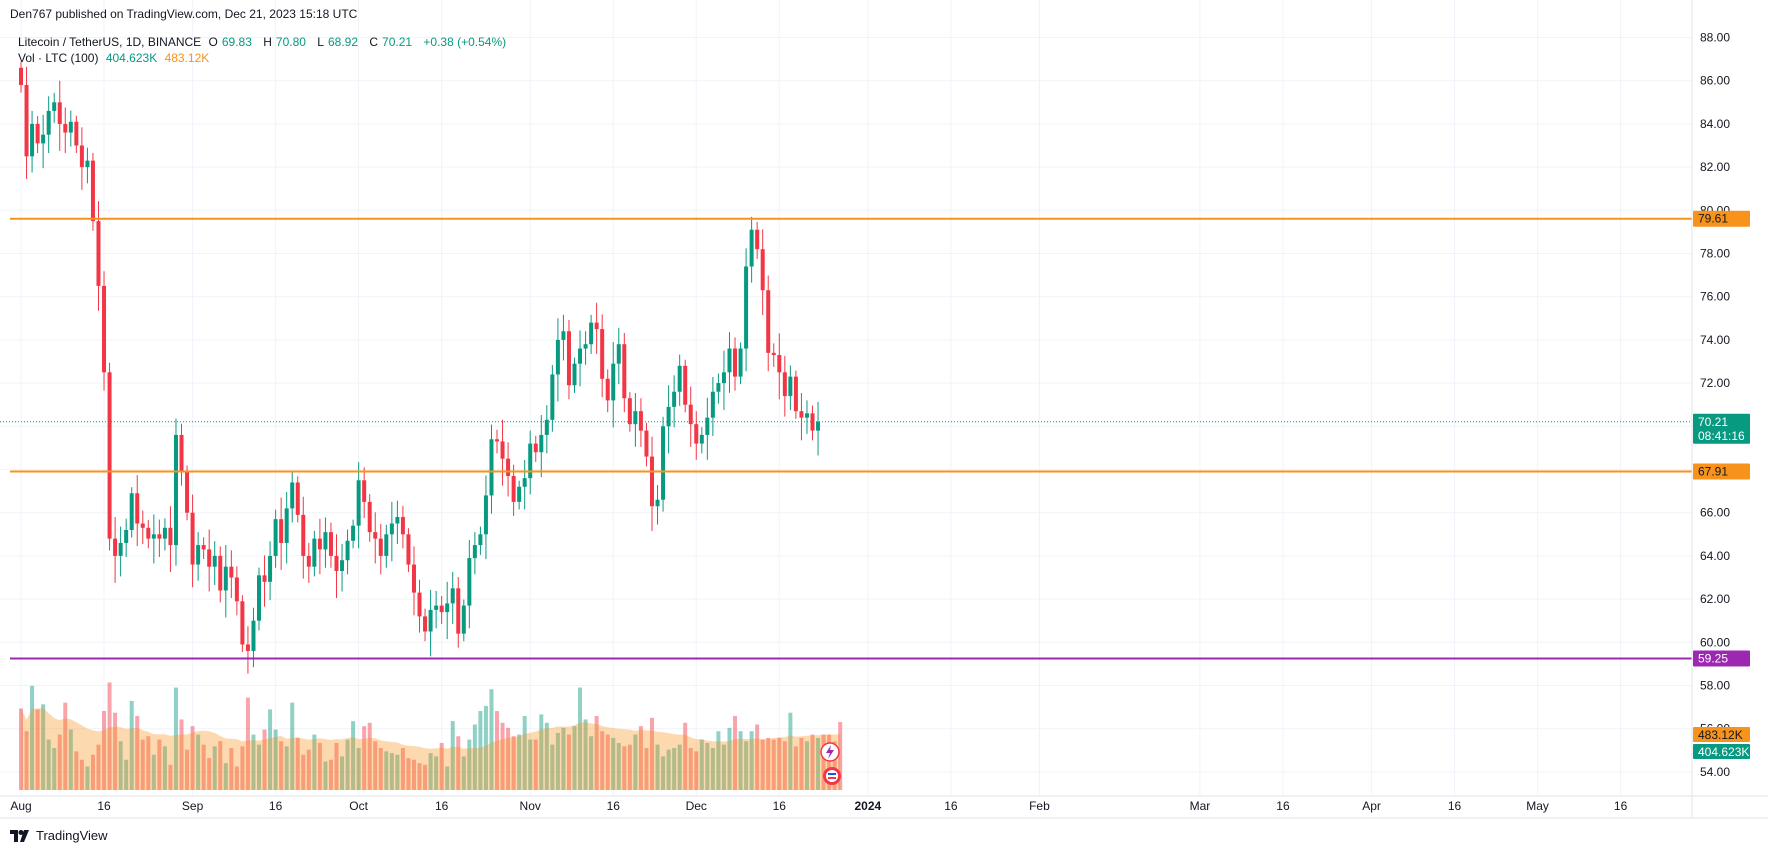 The width and height of the screenshot is (1768, 854). Describe the element at coordinates (358, 806) in the screenshot. I see `time-tick-label: Oct` at that location.